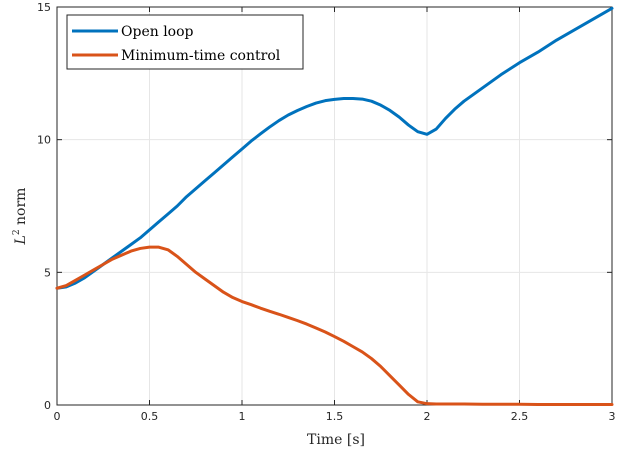  What do you see at coordinates (612, 416) in the screenshot?
I see `x-tick-label: 3` at bounding box center [612, 416].